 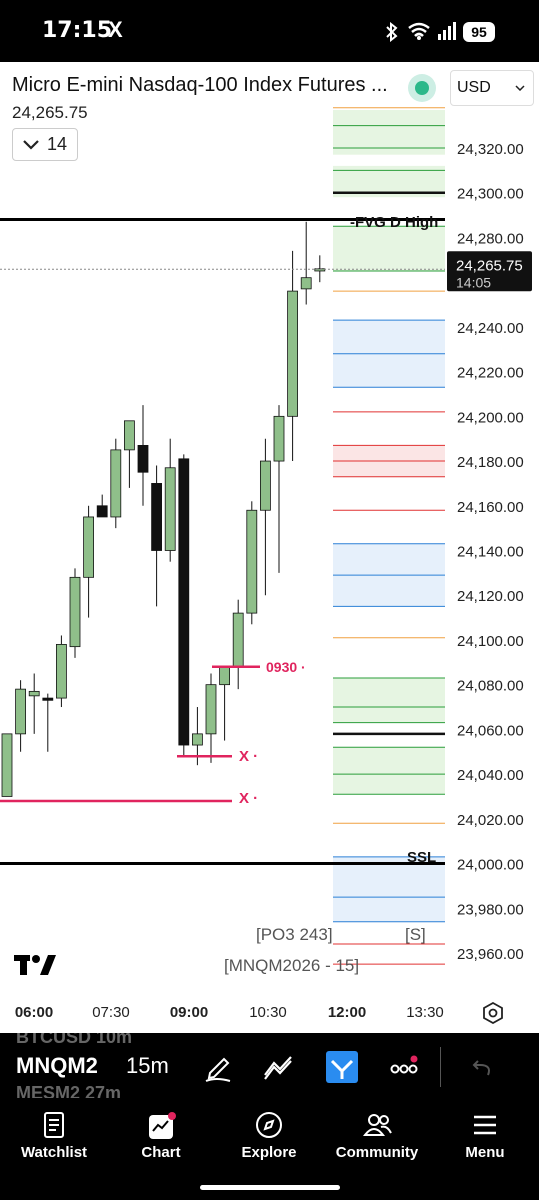 I want to click on current-price-value: 24,265.75, so click(x=489, y=265).